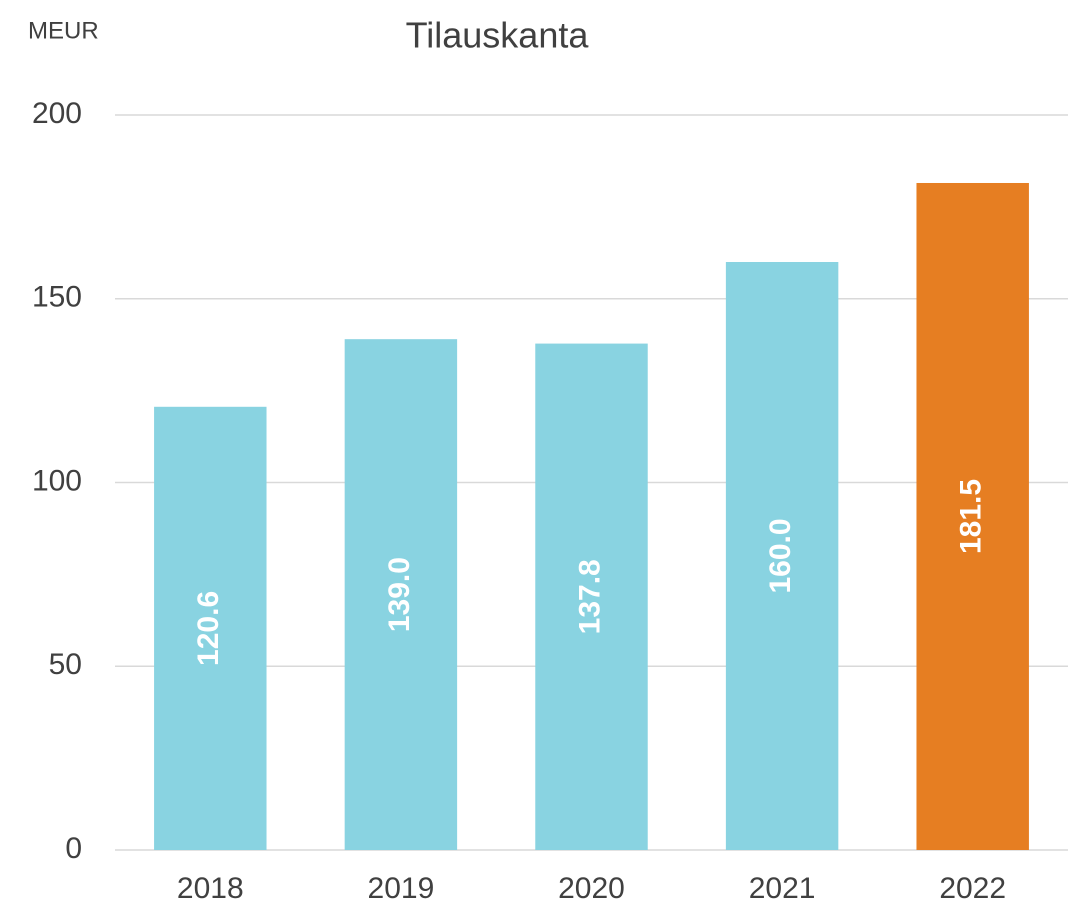 The image size is (1081, 911). I want to click on y-tick-label: 50, so click(65, 664).